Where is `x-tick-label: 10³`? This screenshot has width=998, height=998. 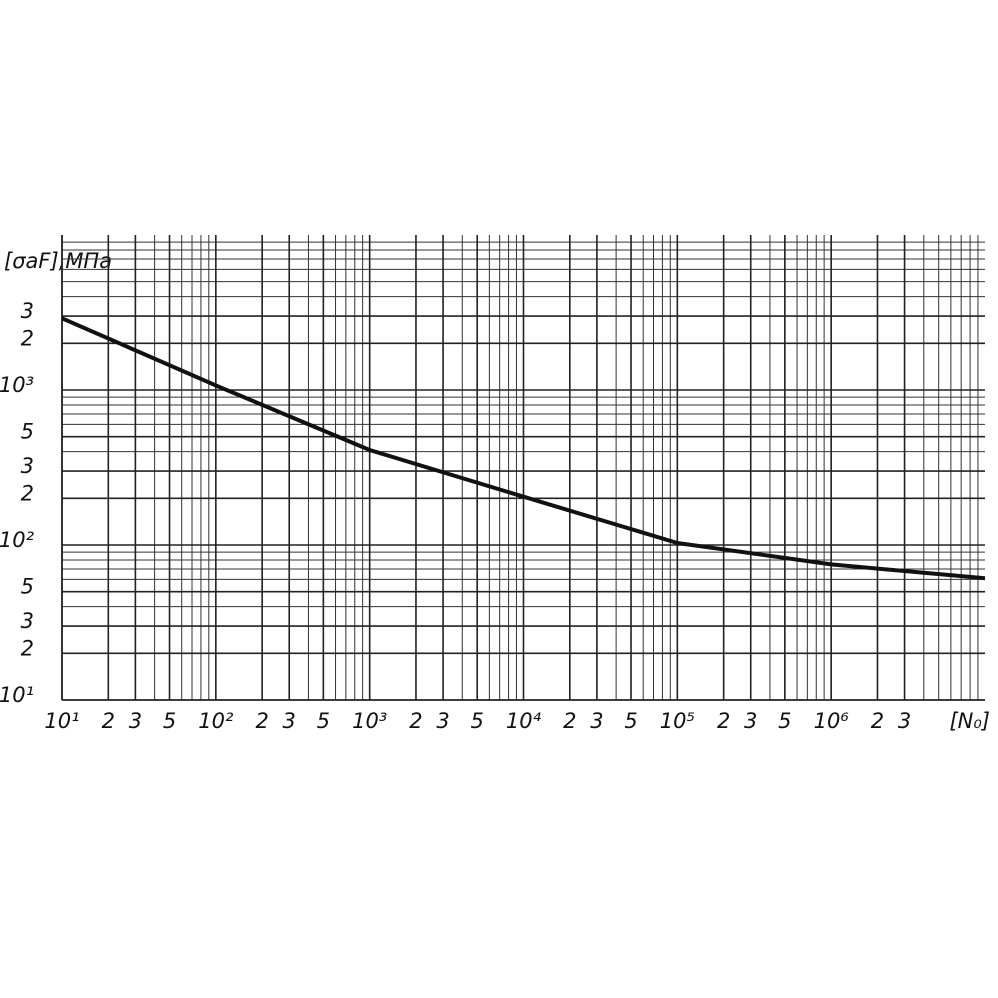 x-tick-label: 10³ is located at coordinates (369, 721).